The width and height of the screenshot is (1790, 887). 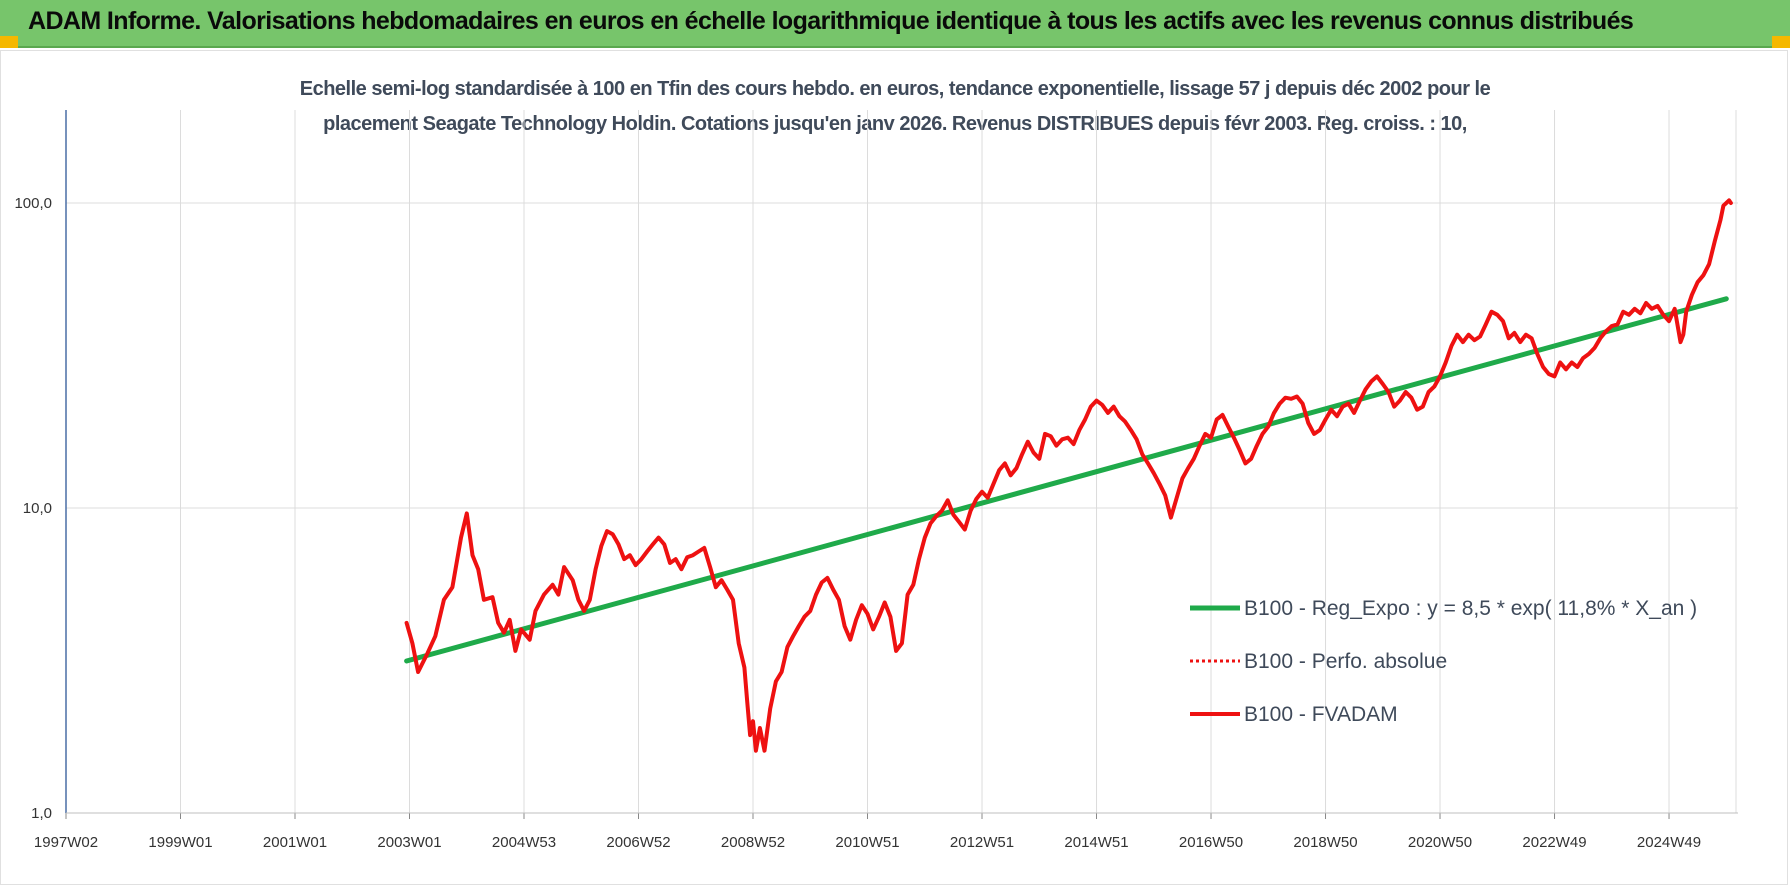 I want to click on x-tick-label: 2010W51, so click(x=867, y=842).